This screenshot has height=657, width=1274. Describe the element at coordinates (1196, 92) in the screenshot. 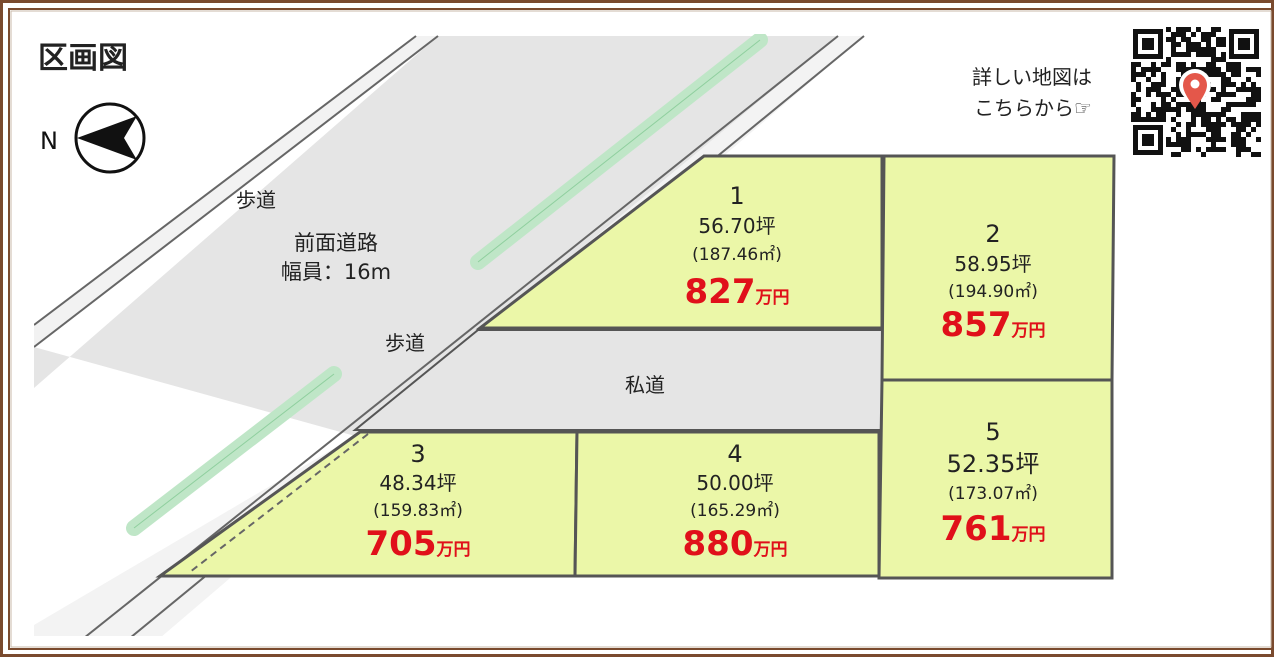

I see `qr-code-icon` at that location.